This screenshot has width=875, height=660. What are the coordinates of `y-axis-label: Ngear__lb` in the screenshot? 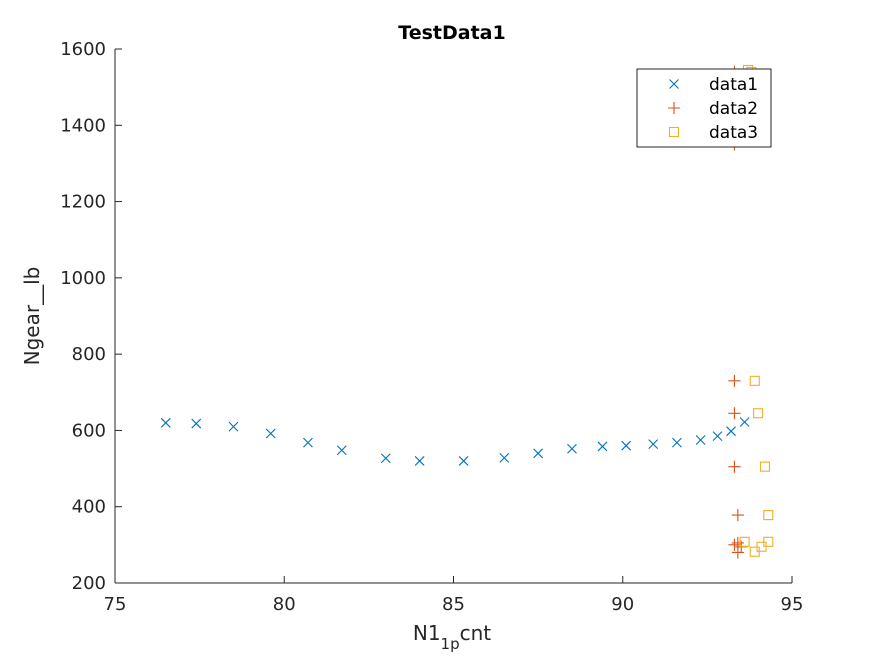 It's located at (32, 316).